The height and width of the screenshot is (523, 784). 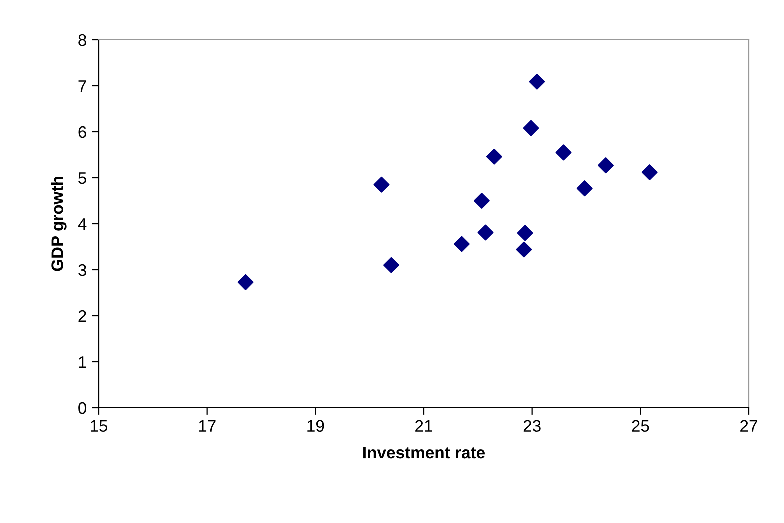 I want to click on x-tick-label: 17, so click(x=207, y=426).